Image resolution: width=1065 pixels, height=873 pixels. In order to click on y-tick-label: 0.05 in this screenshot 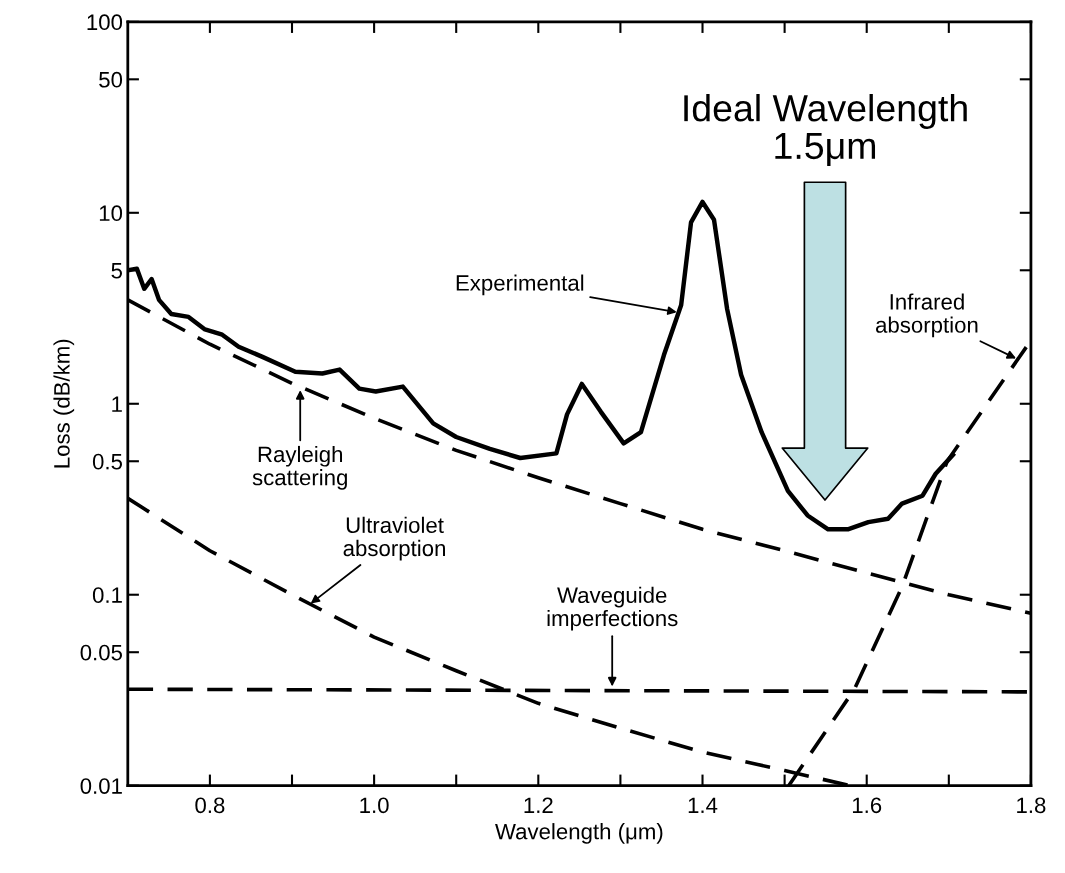, I will do `click(101, 652)`.